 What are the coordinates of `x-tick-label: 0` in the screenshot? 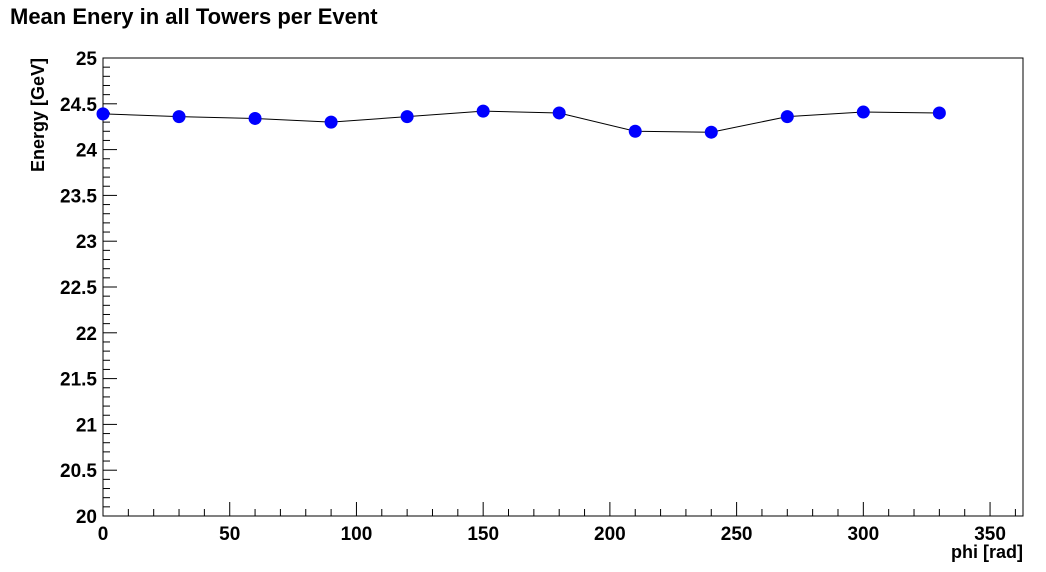 It's located at (103, 534).